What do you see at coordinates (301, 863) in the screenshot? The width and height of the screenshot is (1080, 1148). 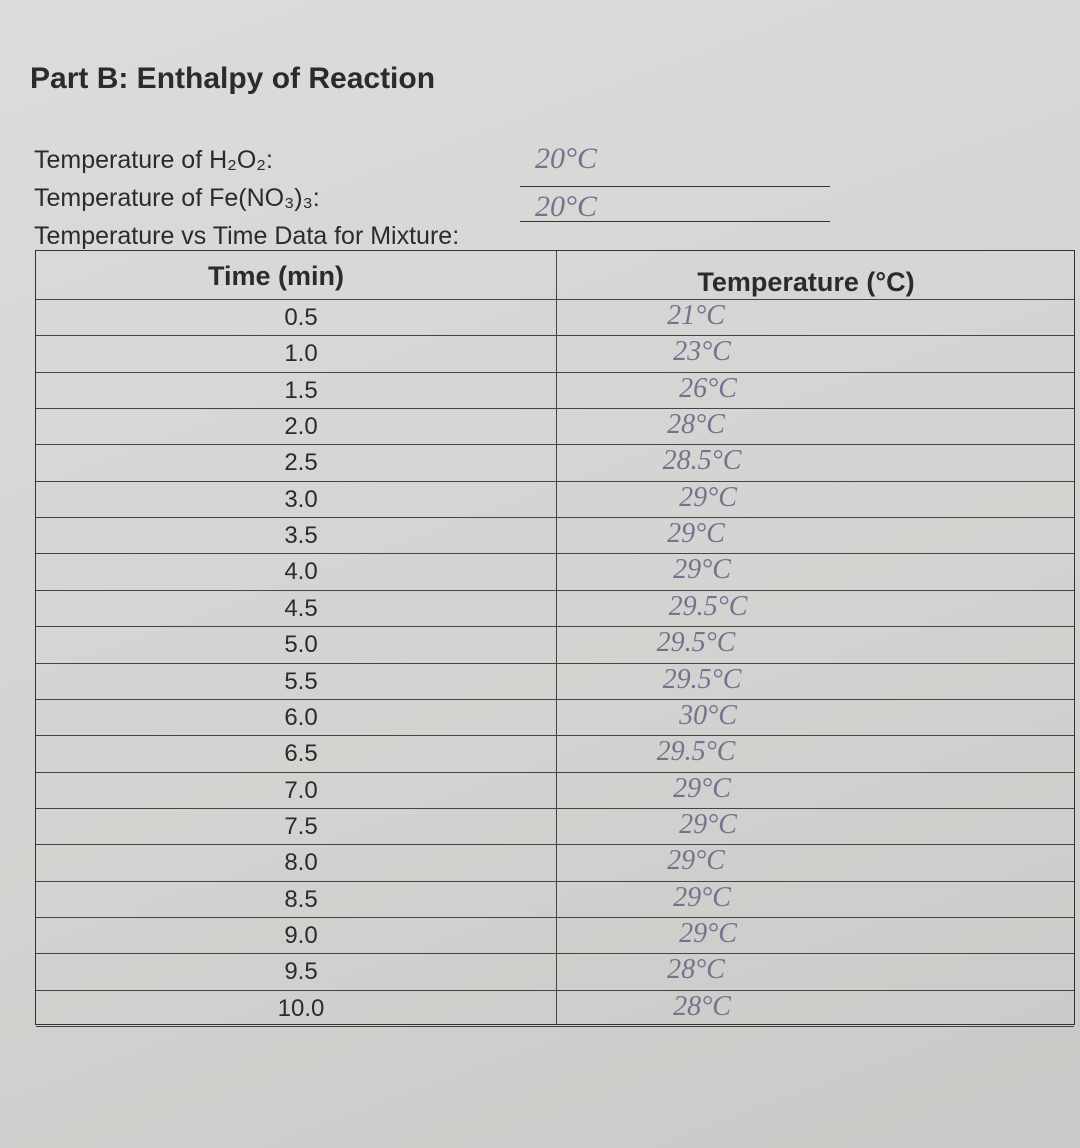 I see `time-cell: 8.0` at bounding box center [301, 863].